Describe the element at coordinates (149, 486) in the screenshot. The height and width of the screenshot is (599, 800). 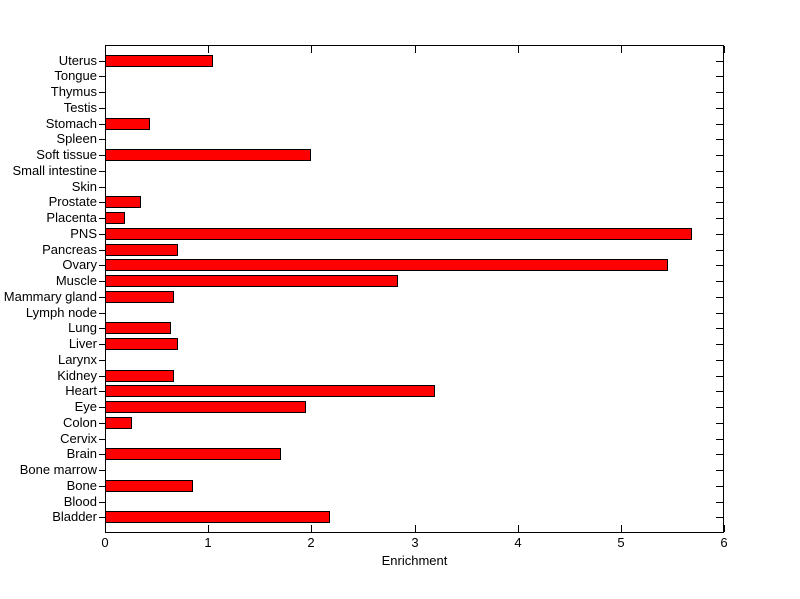
I see `bar-bone` at that location.